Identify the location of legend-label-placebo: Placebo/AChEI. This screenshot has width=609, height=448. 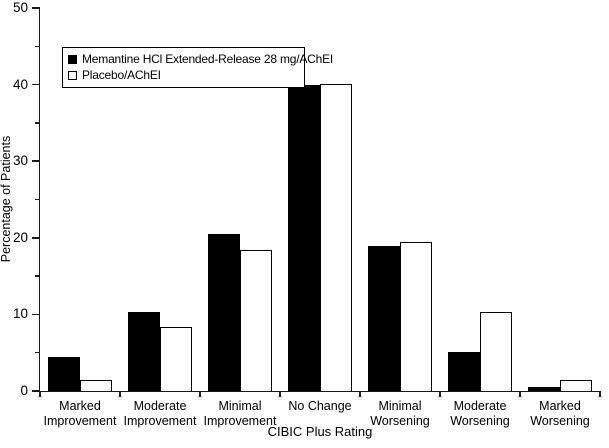
(121, 75).